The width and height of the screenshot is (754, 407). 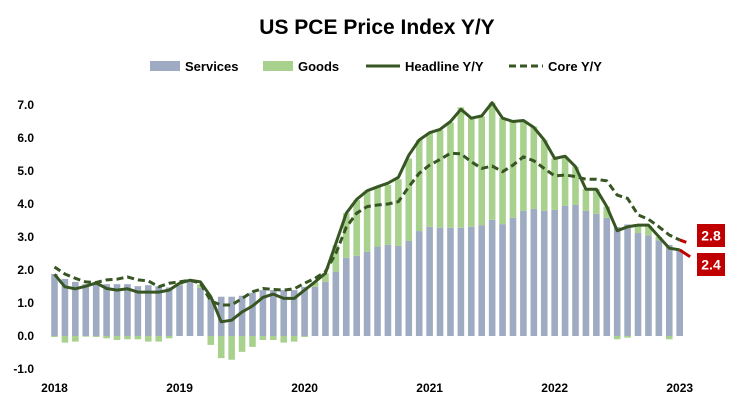 I want to click on y-tick-label: 1.0, so click(x=25, y=303).